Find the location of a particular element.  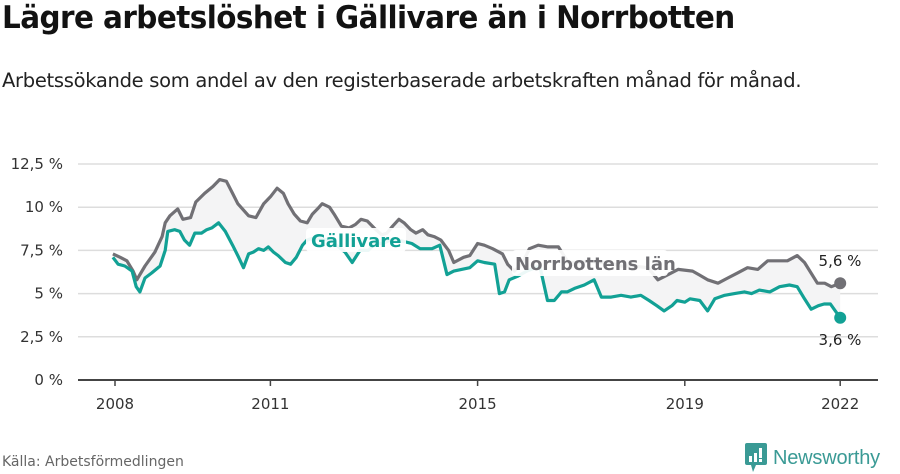

svg-text: 5 % is located at coordinates (48, 294).